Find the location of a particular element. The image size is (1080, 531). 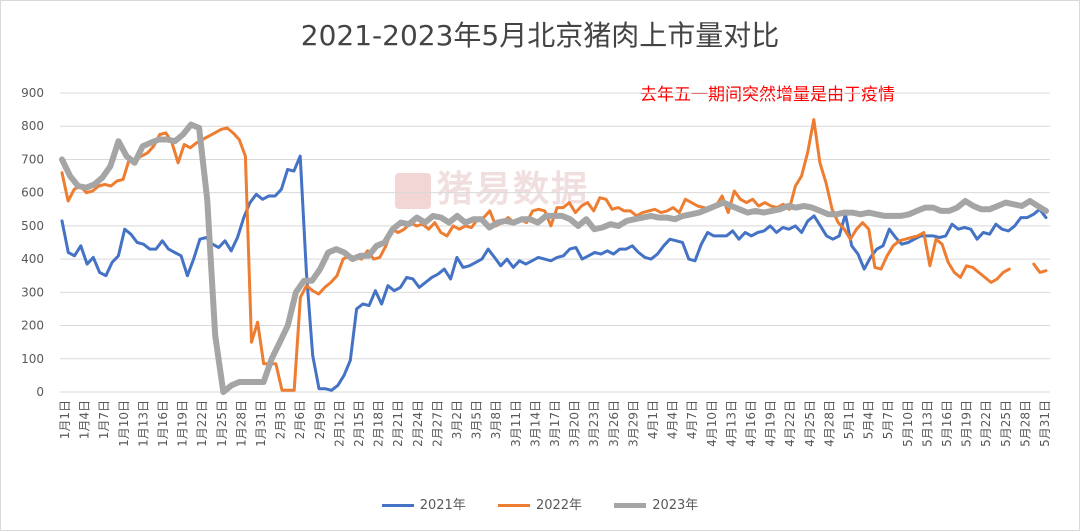

x-tick-label: 4月4日 is located at coordinates (673, 419).